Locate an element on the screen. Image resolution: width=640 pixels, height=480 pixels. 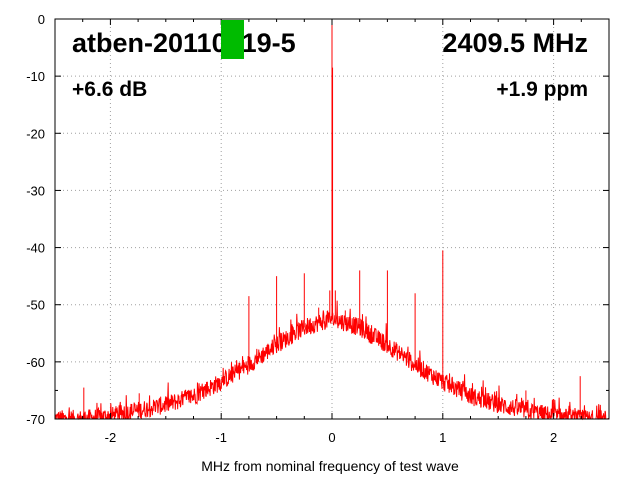
y-tick-label: -60 is located at coordinates (35, 362).